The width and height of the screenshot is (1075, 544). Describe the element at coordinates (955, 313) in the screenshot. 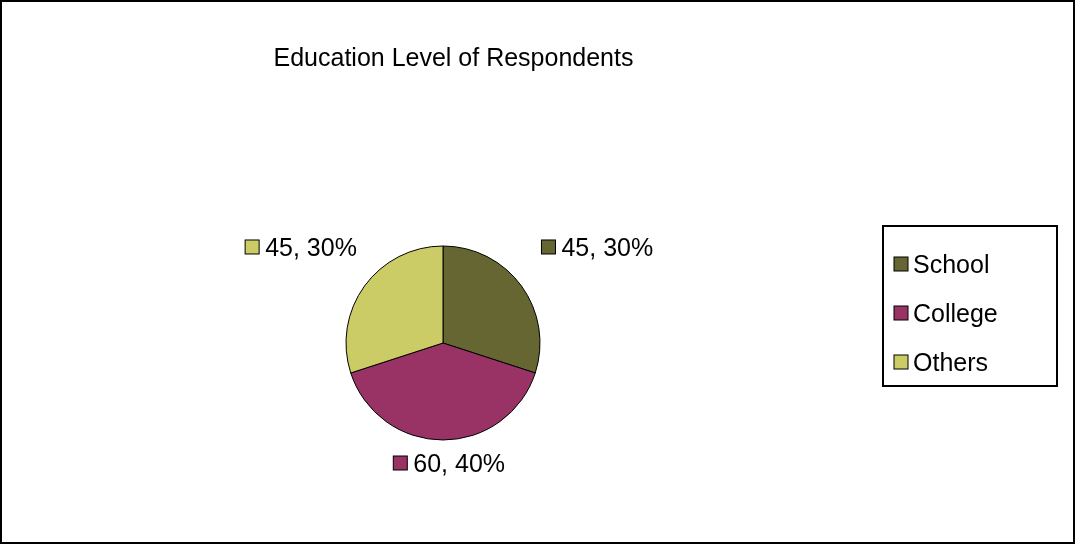

I see `legend-label: College` at that location.